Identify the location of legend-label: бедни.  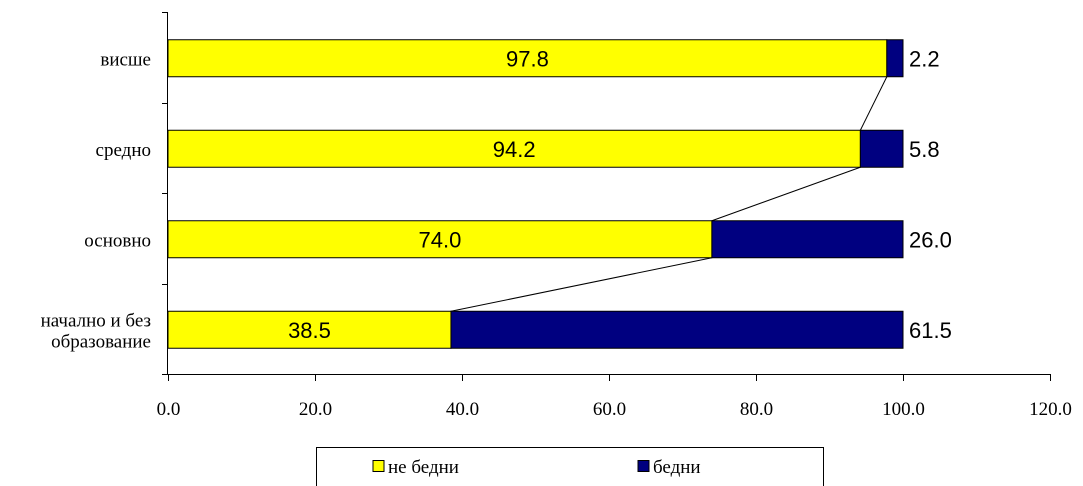
(677, 467).